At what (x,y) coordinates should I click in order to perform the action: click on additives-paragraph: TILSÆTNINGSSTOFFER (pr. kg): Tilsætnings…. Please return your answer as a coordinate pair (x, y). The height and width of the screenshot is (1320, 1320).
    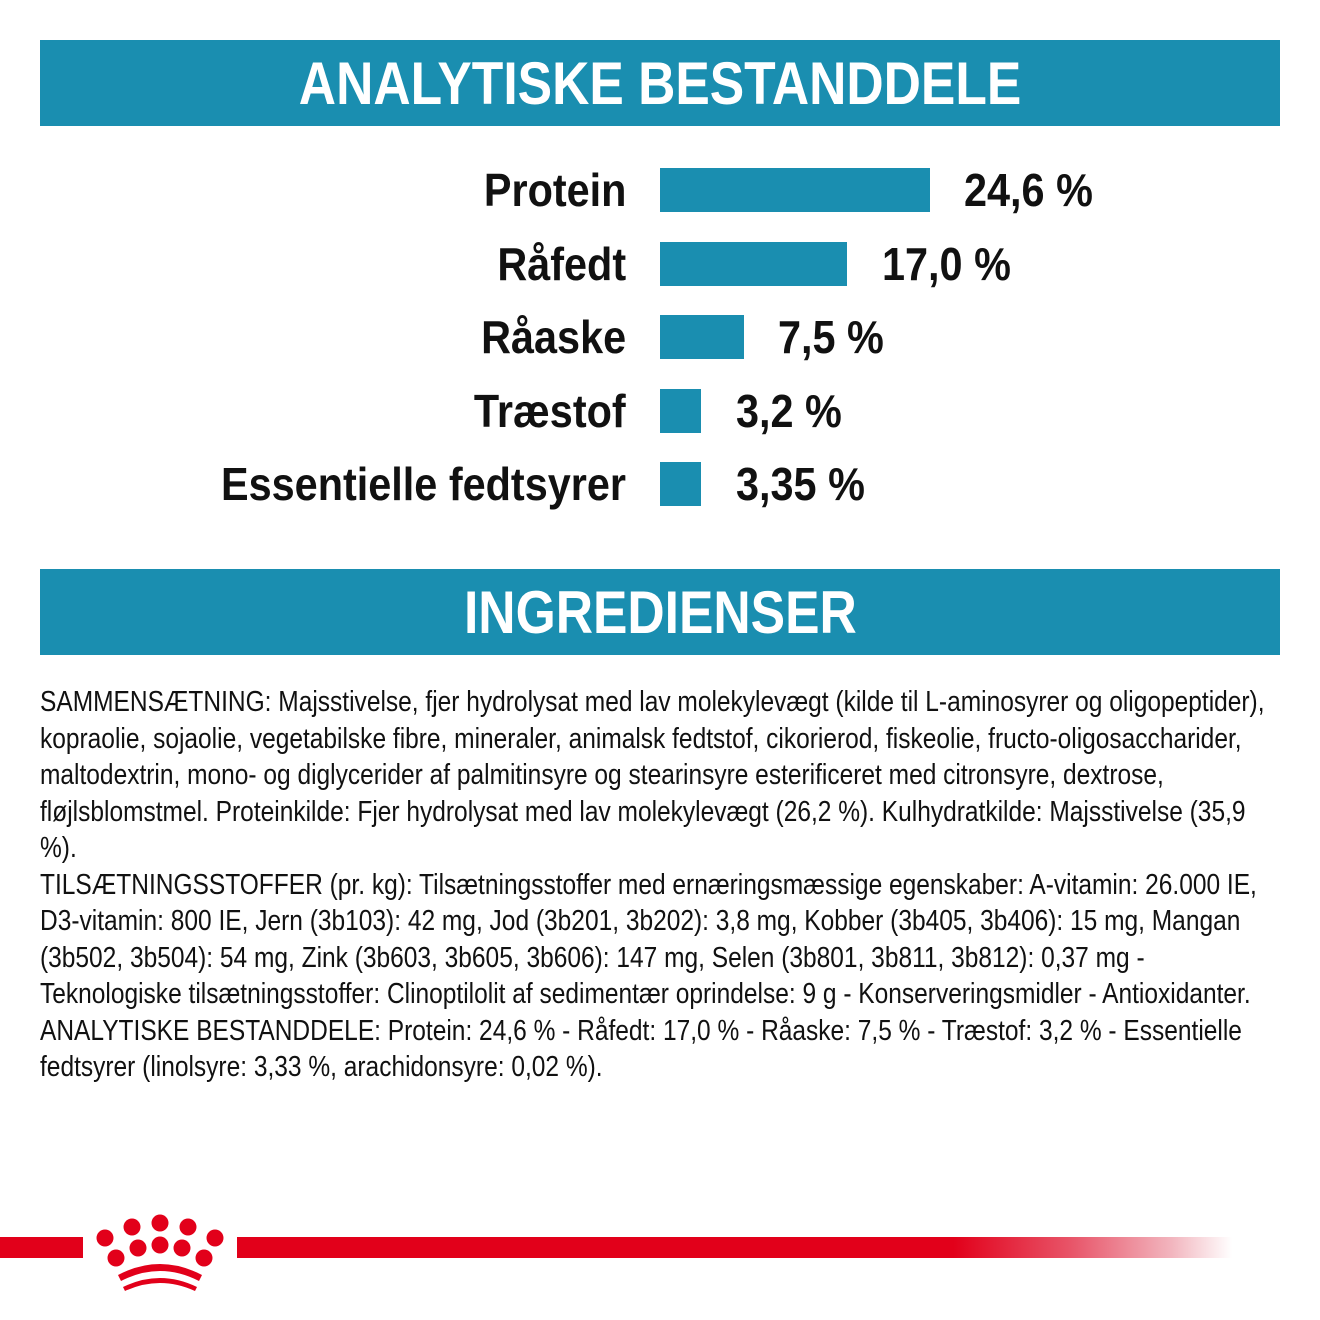
    Looking at the image, I should click on (648, 939).